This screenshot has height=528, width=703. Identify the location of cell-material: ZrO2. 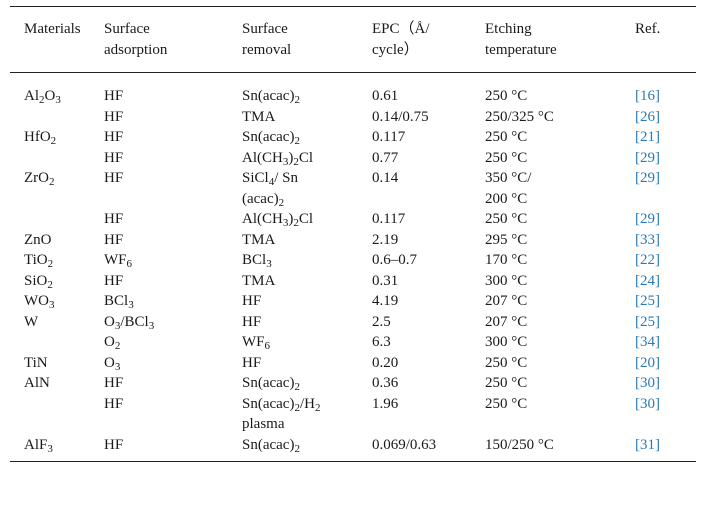
(57, 188).